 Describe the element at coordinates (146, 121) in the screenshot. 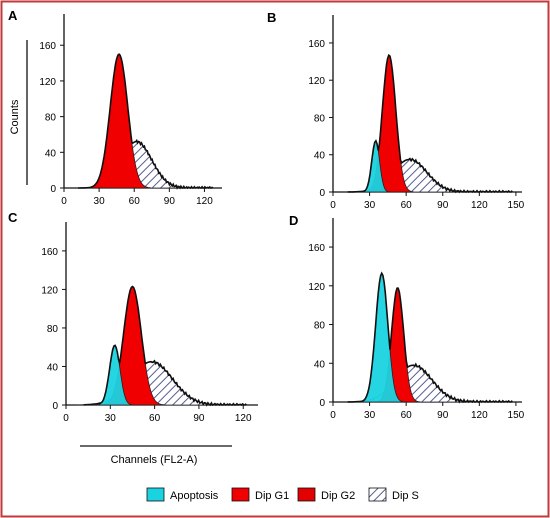

I see `panel-a-histogram-outline` at that location.